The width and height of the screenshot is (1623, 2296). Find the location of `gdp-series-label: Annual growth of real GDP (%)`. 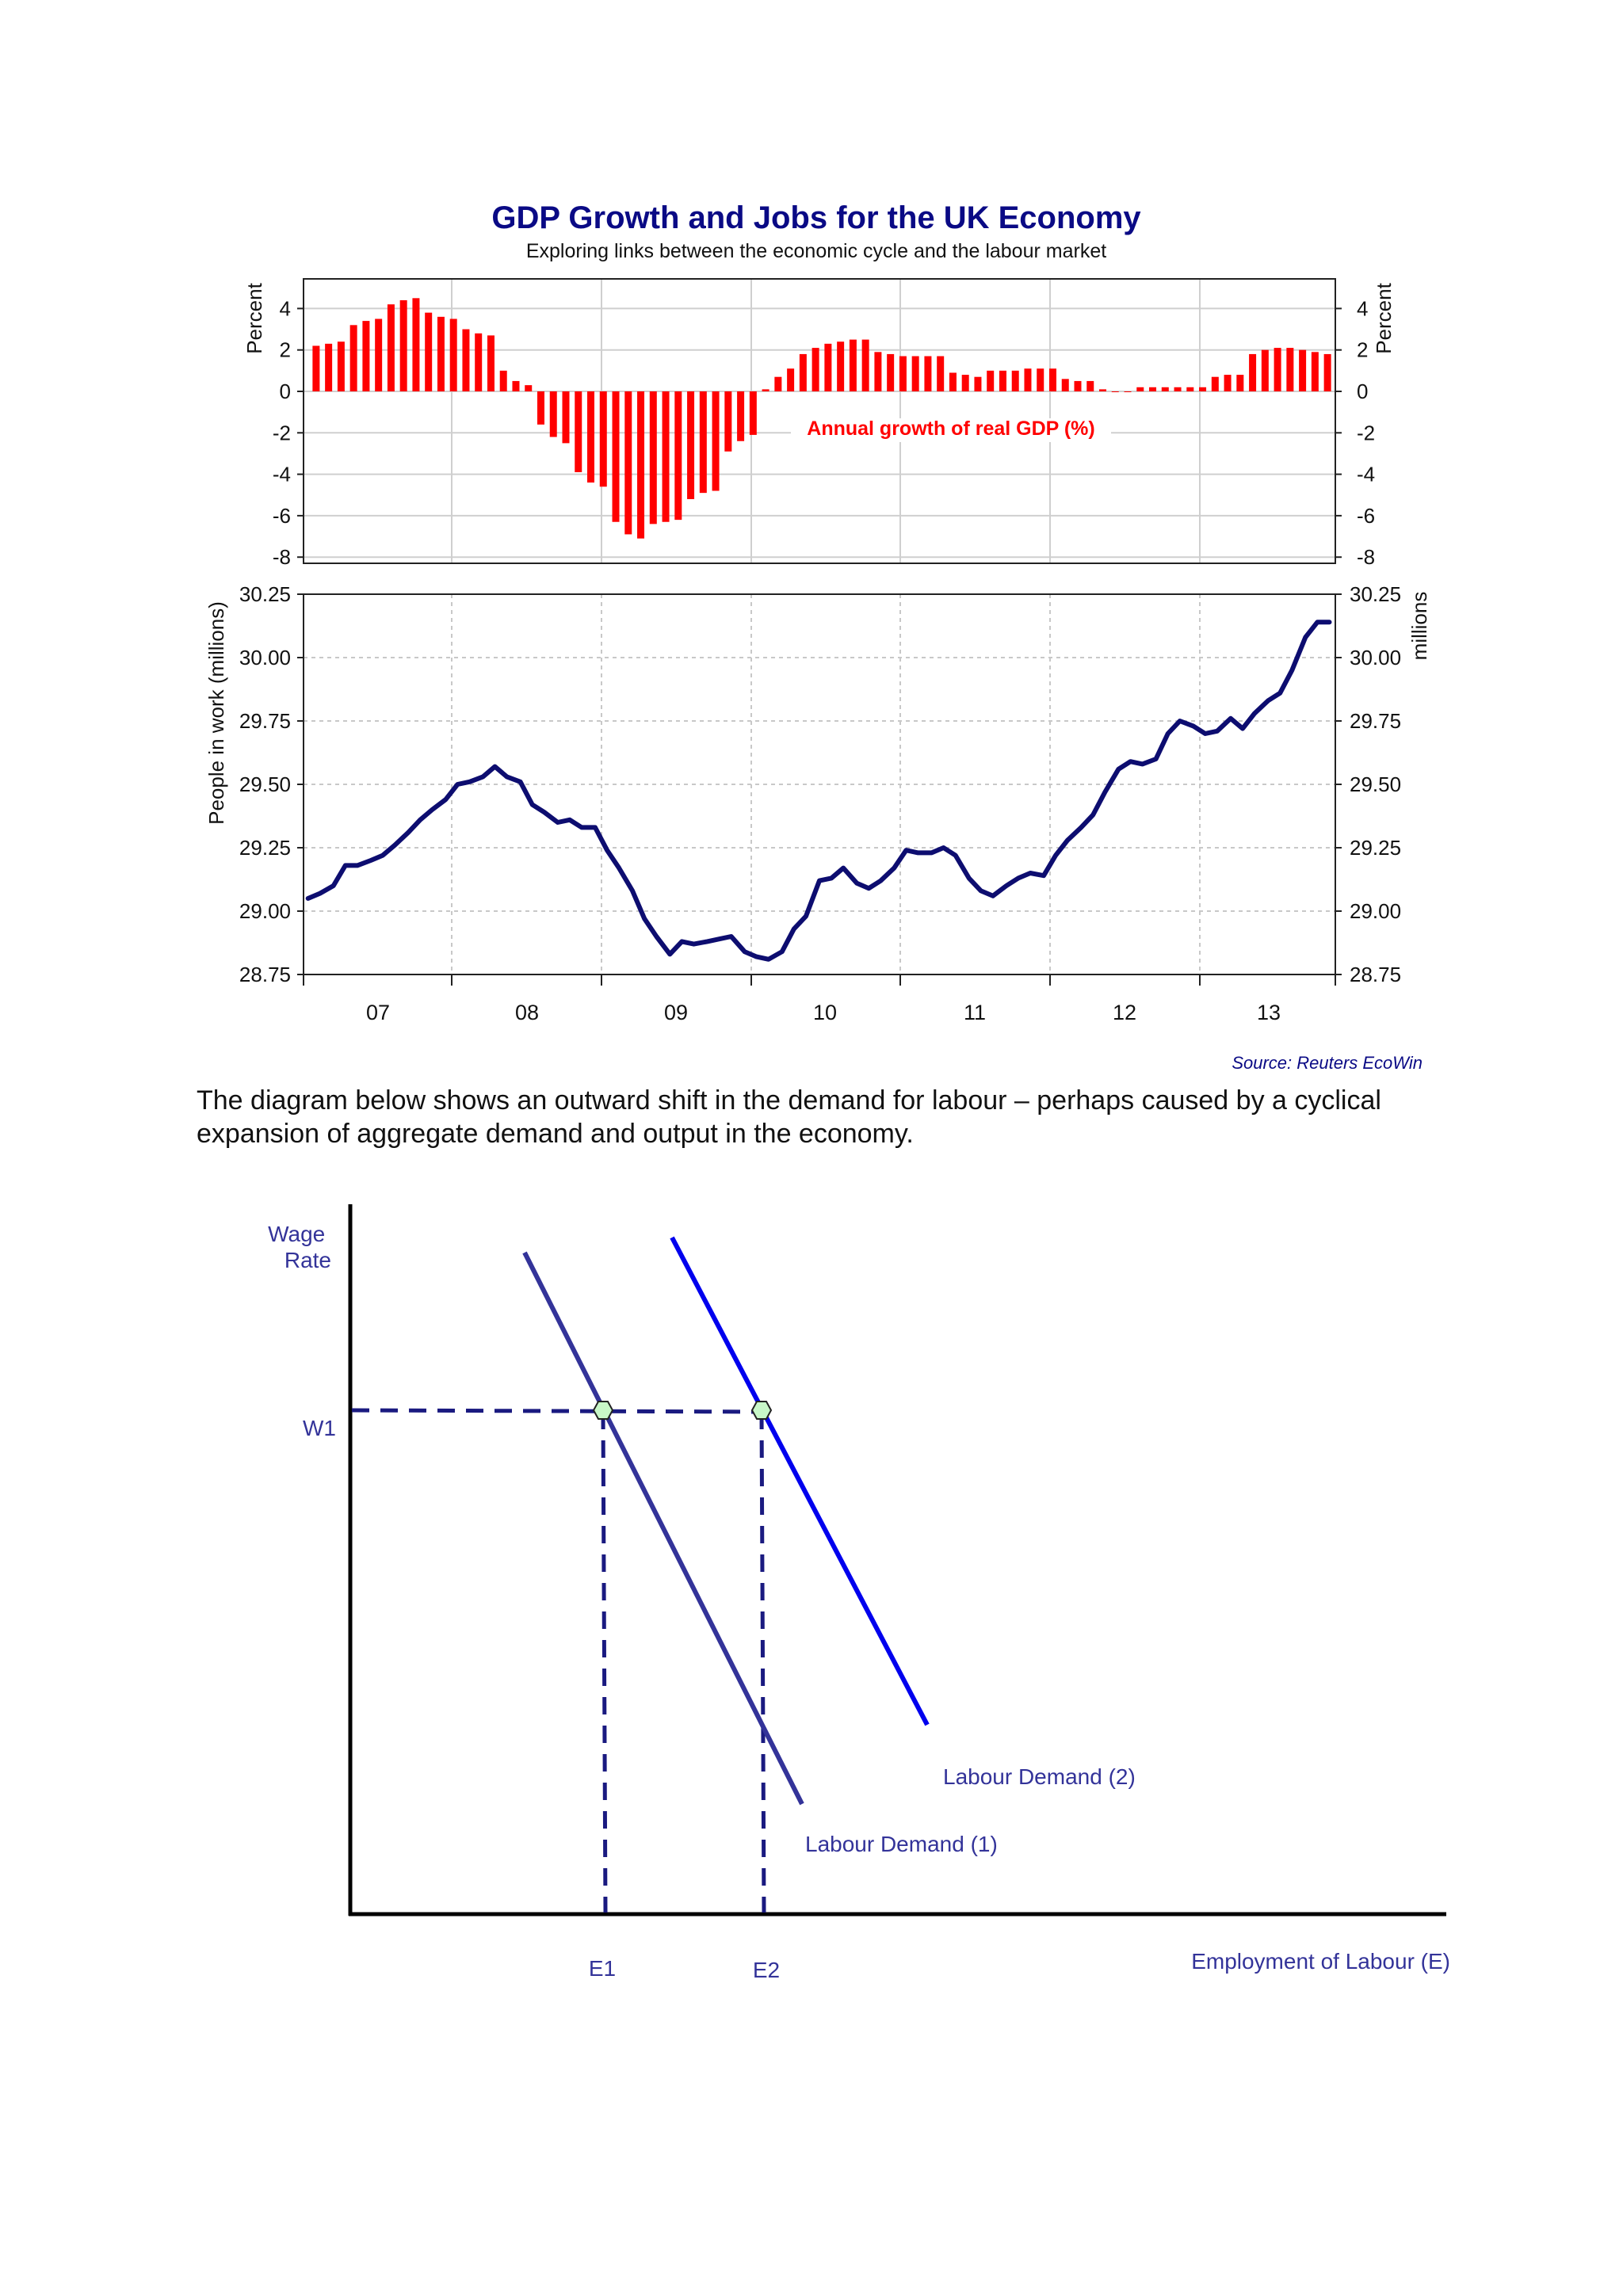

gdp-series-label: Annual growth of real GDP (%) is located at coordinates (950, 429).